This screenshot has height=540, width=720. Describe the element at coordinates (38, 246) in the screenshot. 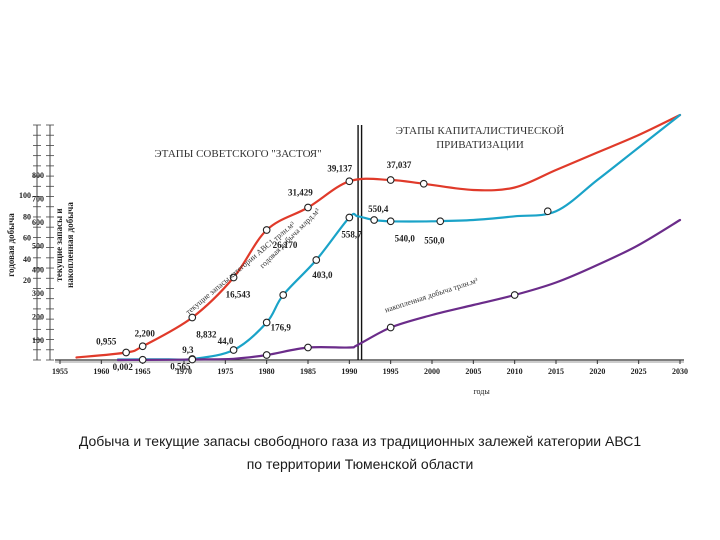

I see `y-tick-label-right: 500` at that location.